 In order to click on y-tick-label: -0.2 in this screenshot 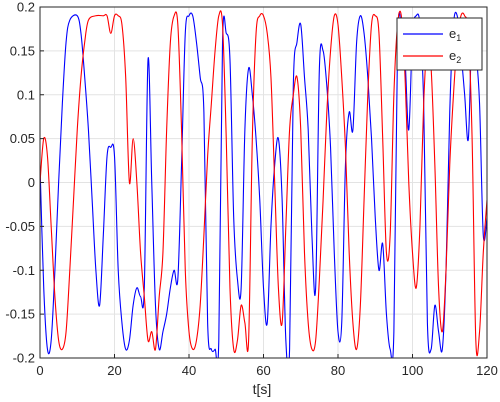, I will do `click(24, 358)`.